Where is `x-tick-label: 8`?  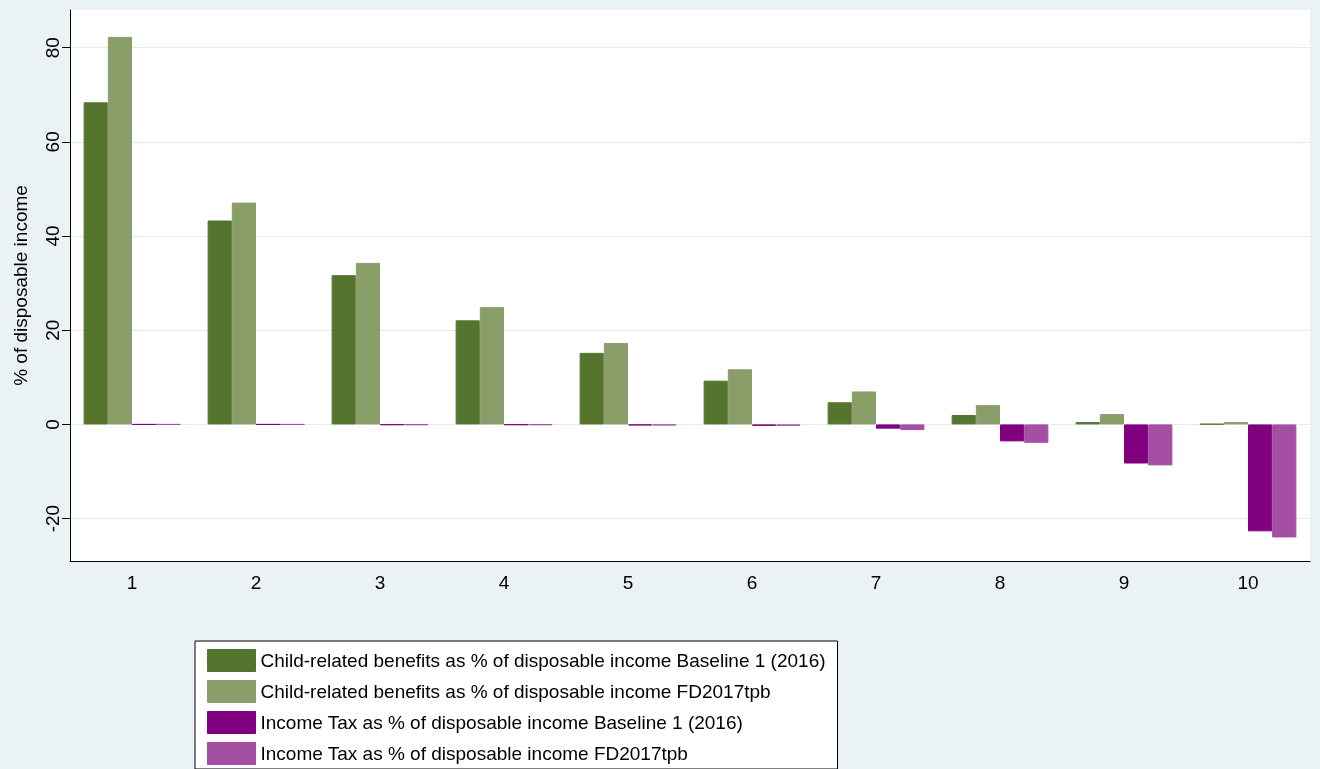
x-tick-label: 8 is located at coordinates (1000, 582).